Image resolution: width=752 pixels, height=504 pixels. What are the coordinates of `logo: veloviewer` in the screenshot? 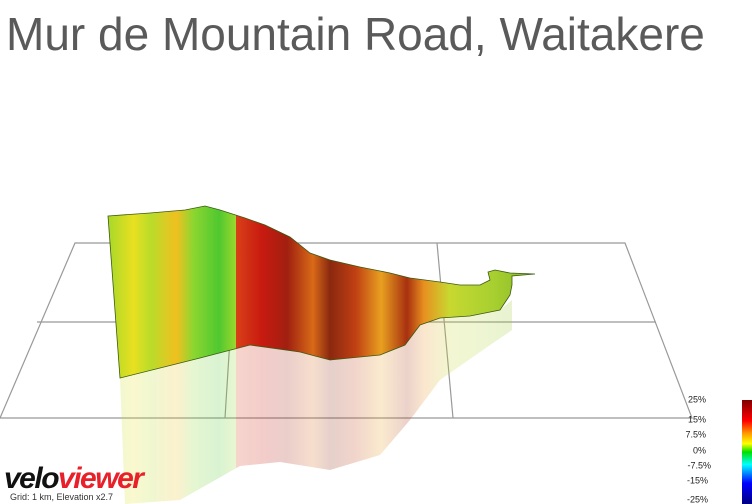 It's located at (75, 478).